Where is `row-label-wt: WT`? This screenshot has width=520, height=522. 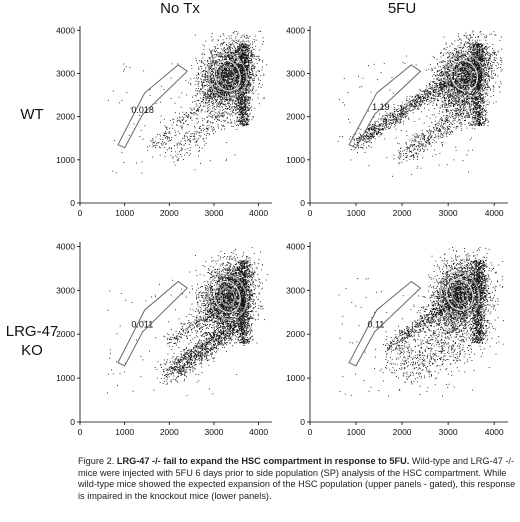
row-label-wt: WT is located at coordinates (32, 114).